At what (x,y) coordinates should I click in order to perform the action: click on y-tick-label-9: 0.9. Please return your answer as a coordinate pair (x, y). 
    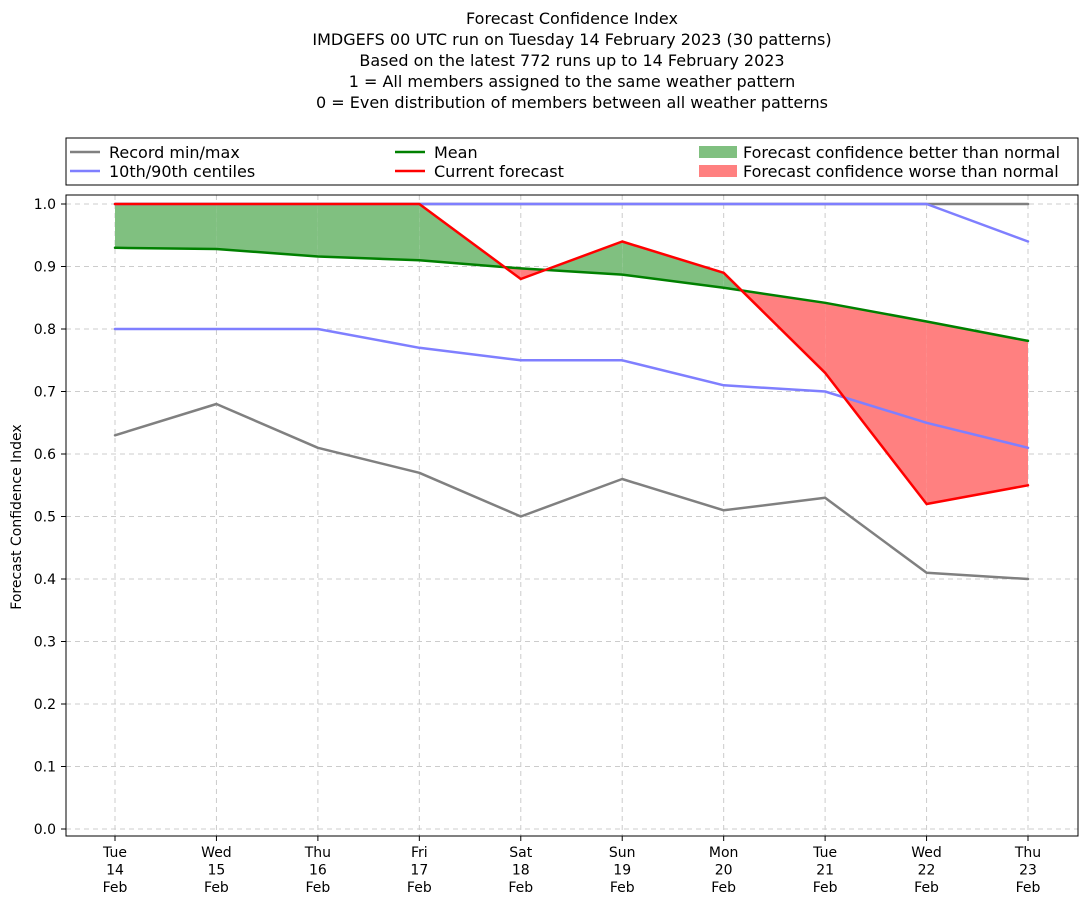
    Looking at the image, I should click on (45, 268).